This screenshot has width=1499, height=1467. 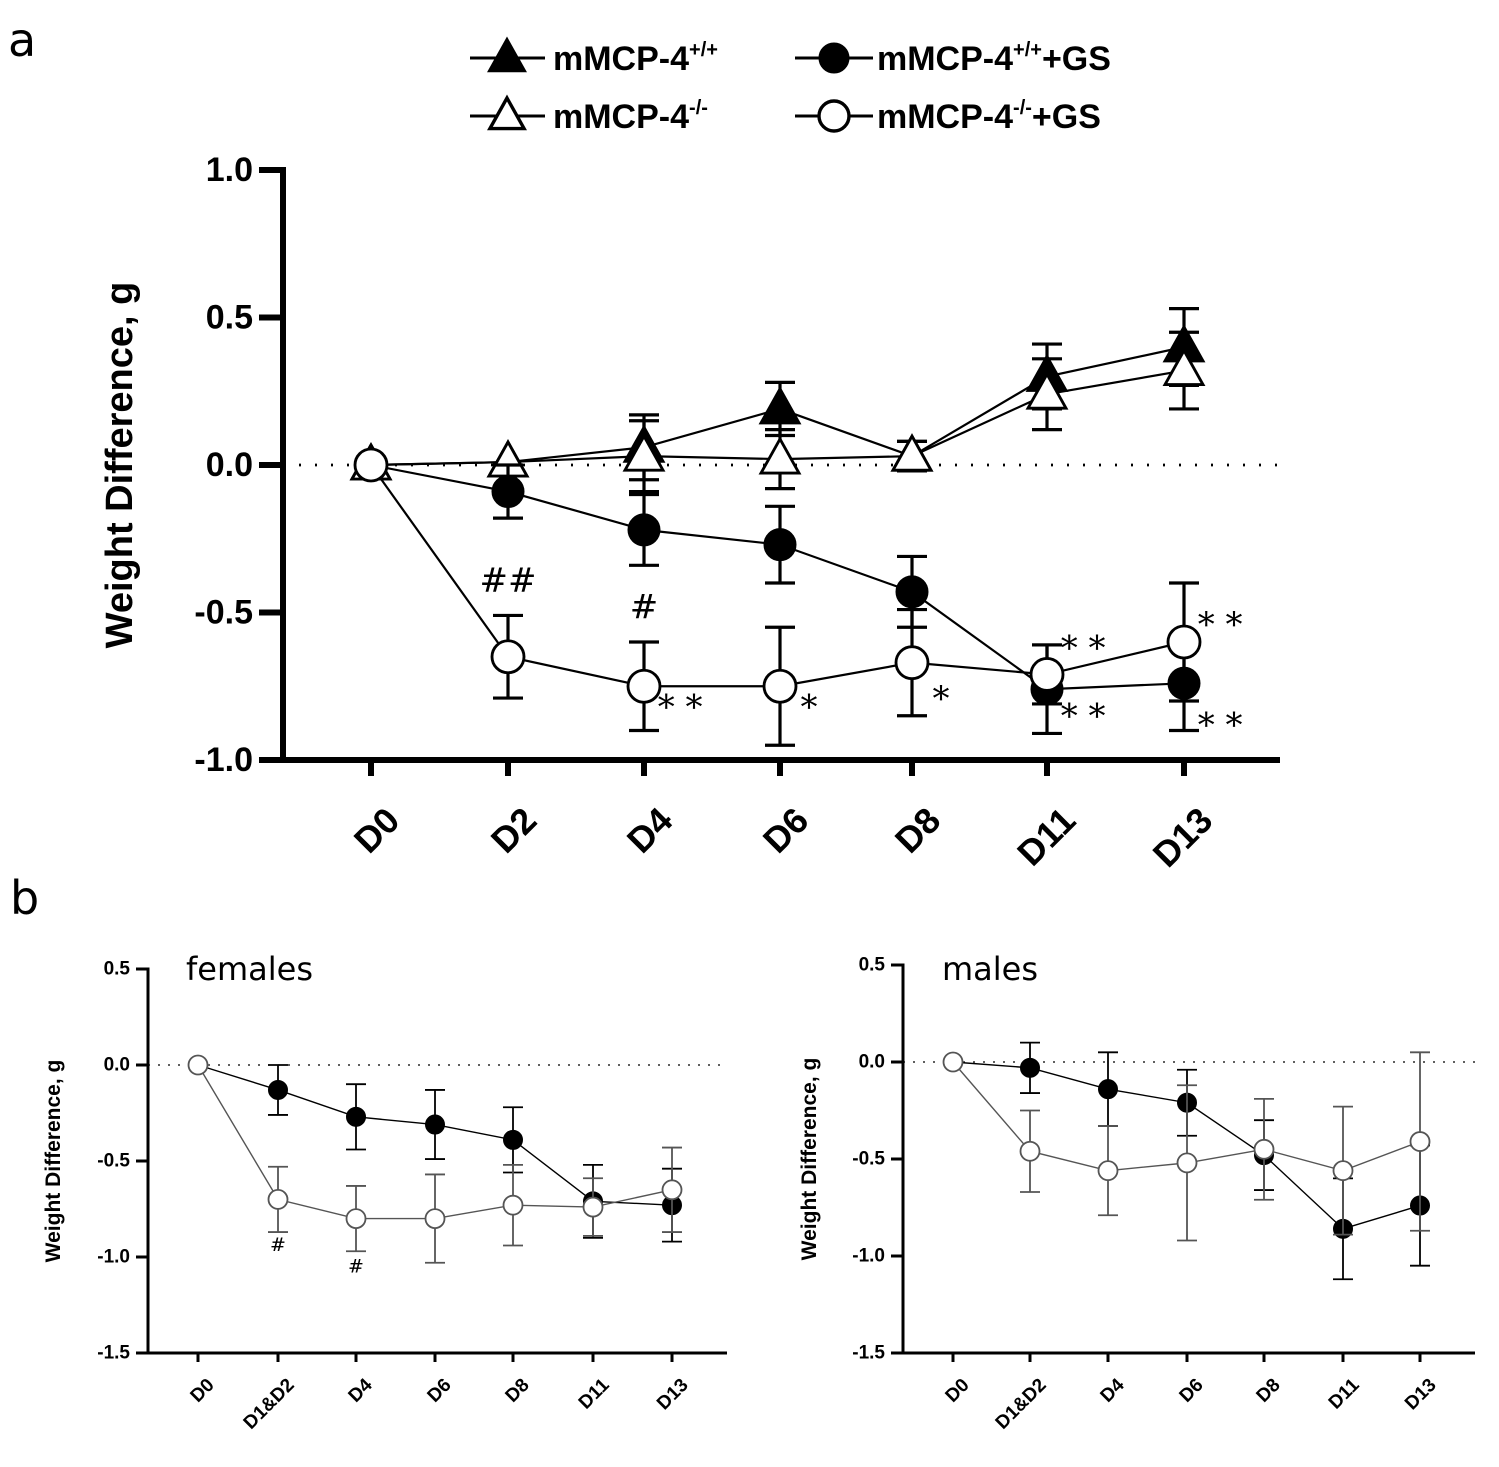 I want to click on chart-title: males, so click(x=990, y=969).